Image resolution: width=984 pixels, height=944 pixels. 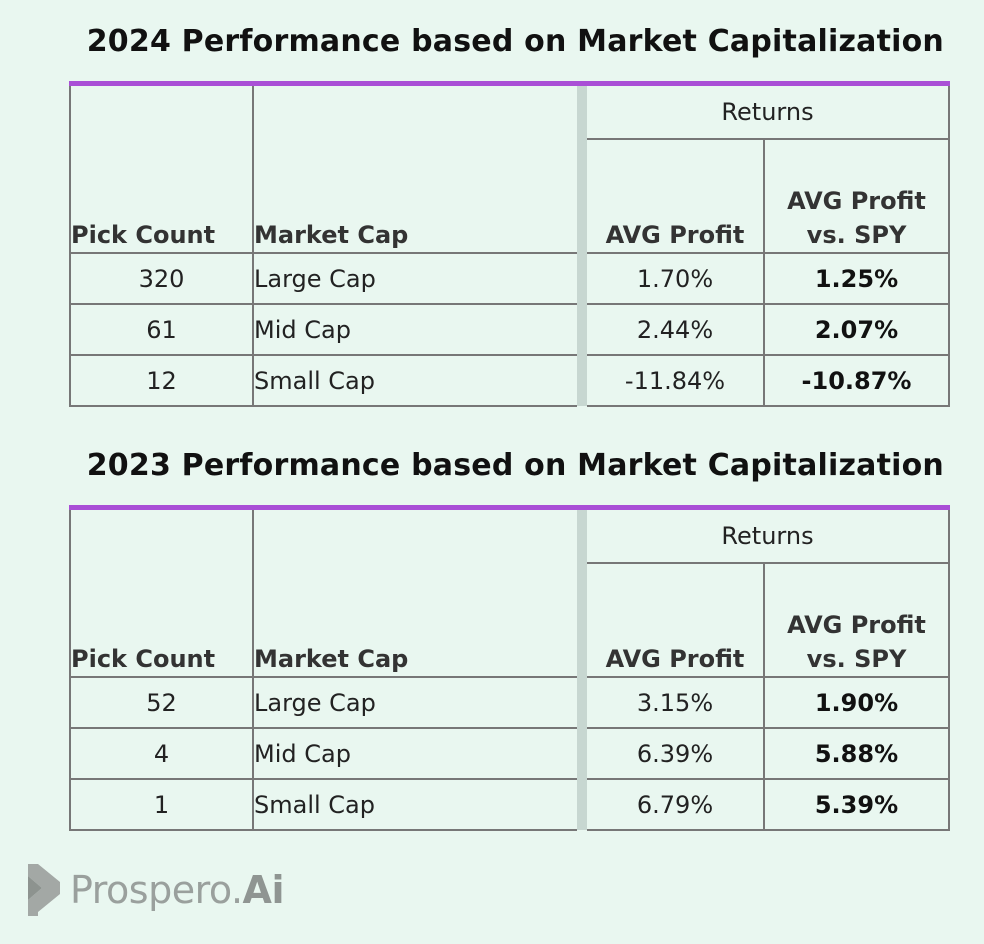 I want to click on cell-avg-profit: 6.79%, so click(x=676, y=804).